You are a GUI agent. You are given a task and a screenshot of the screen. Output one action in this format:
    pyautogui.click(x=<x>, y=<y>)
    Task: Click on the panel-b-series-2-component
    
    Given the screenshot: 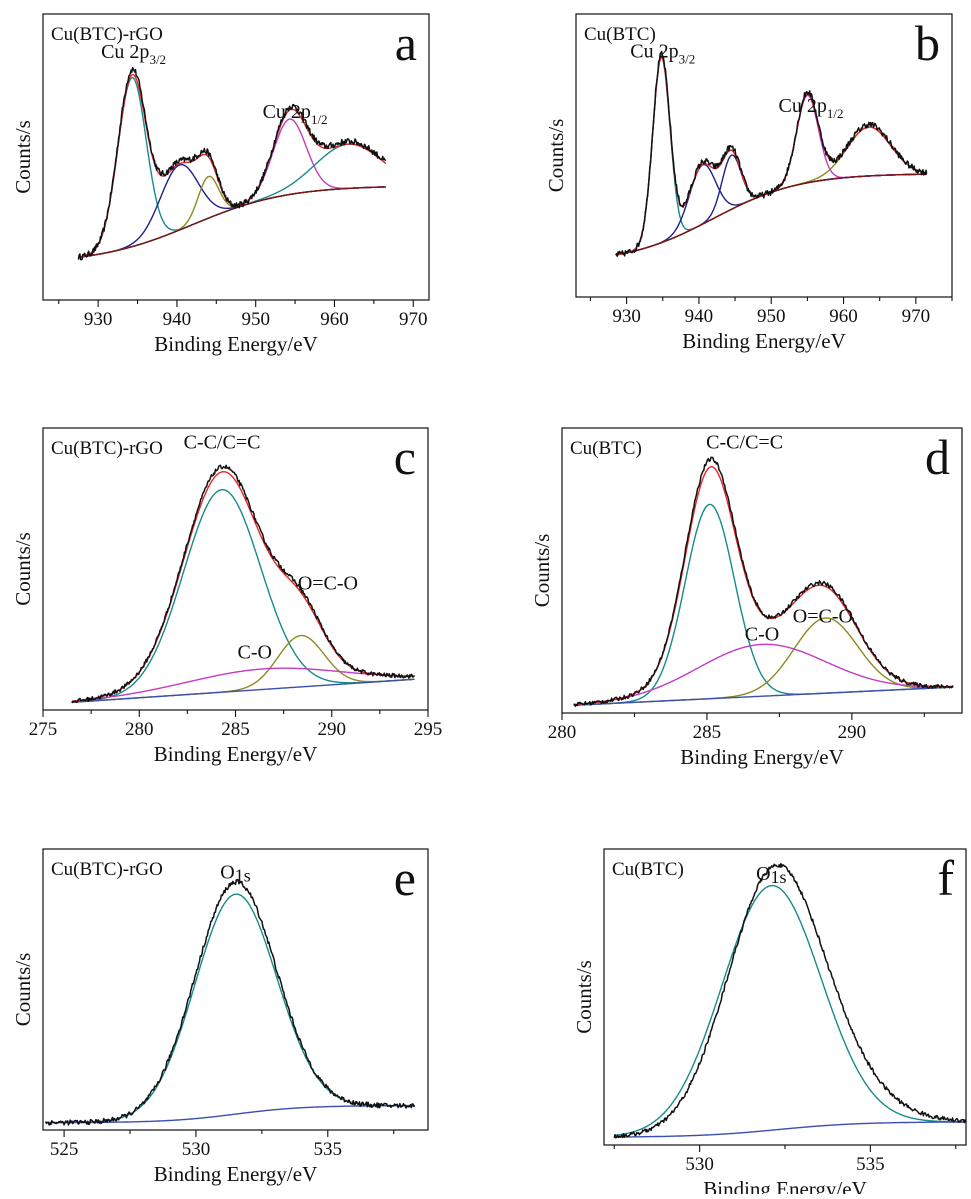 What is the action you would take?
    pyautogui.click(x=771, y=156)
    